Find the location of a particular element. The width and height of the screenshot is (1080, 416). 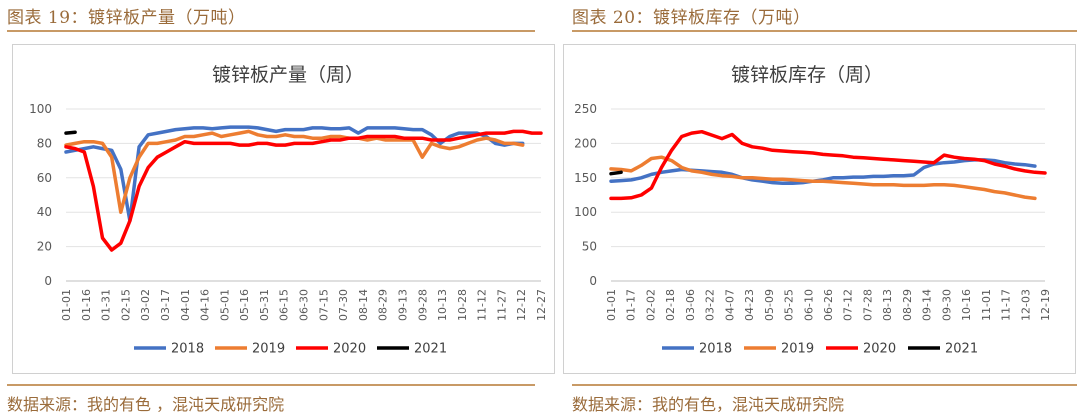

y-tick-label: 60 is located at coordinates (44, 178).